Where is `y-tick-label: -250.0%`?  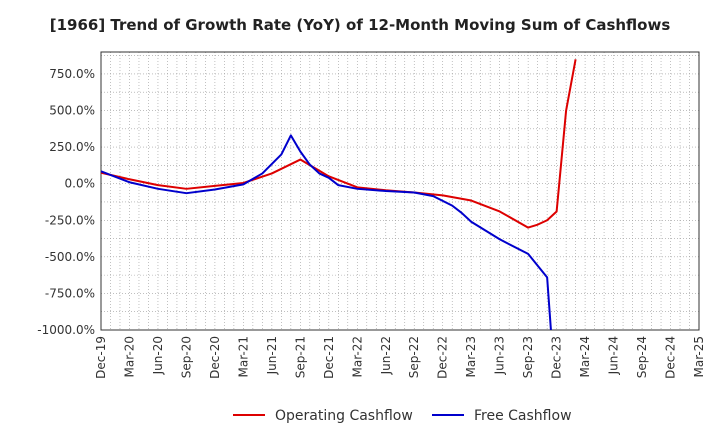
y-tick-label: -250.0% is located at coordinates (70, 220).